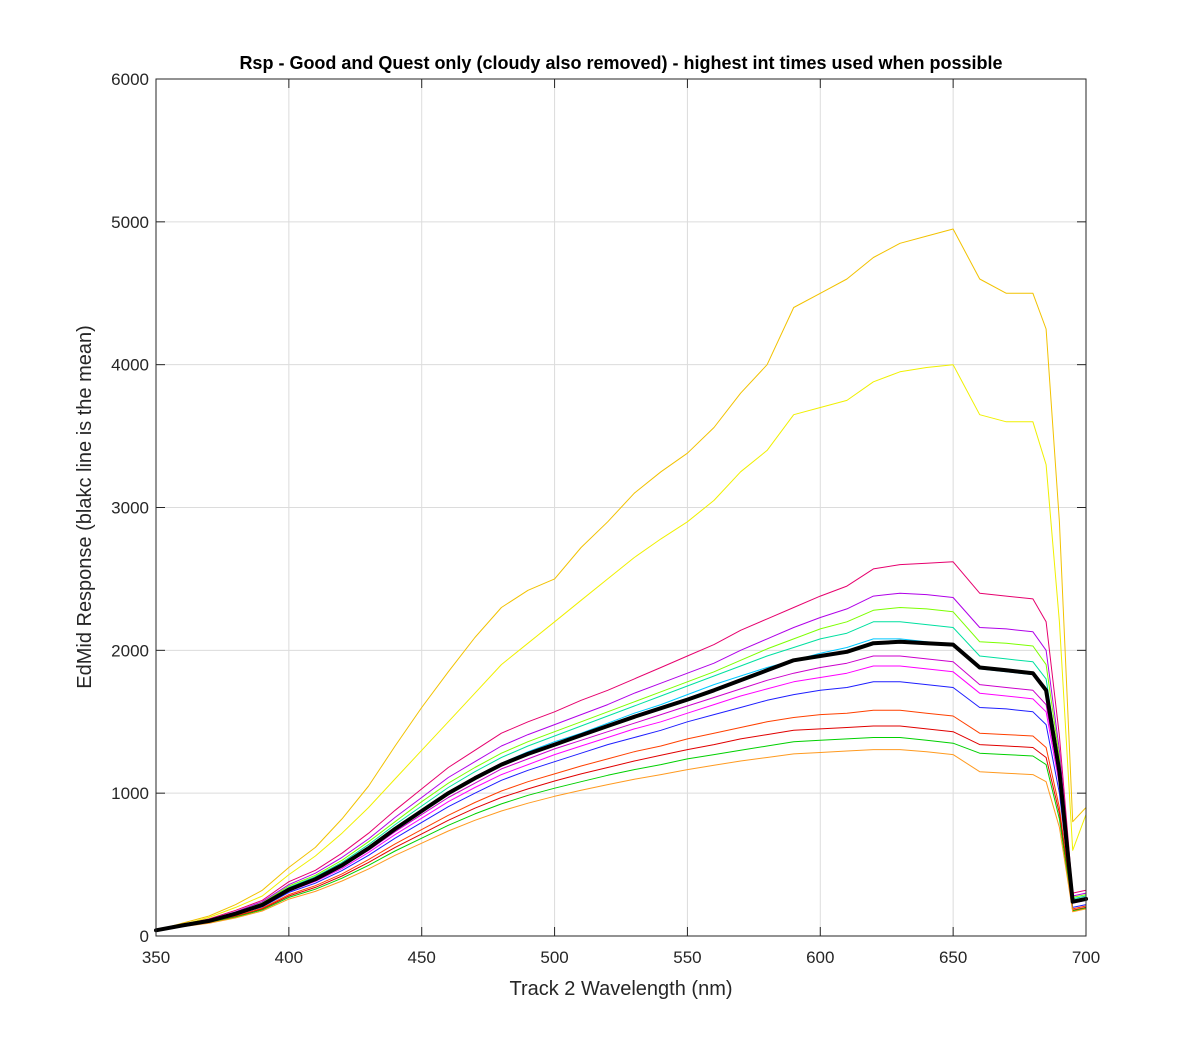  What do you see at coordinates (85, 507) in the screenshot?
I see `y-axis-label: EdMid Response (blakc line is the mean)` at bounding box center [85, 507].